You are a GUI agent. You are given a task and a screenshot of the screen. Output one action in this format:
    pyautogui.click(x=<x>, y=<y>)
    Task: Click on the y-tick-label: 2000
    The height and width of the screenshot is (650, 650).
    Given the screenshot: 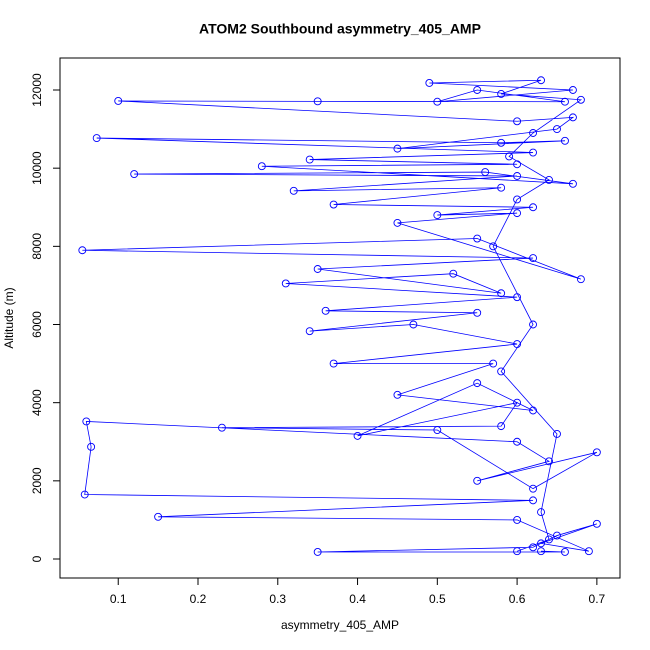 What is the action you would take?
    pyautogui.click(x=37, y=480)
    